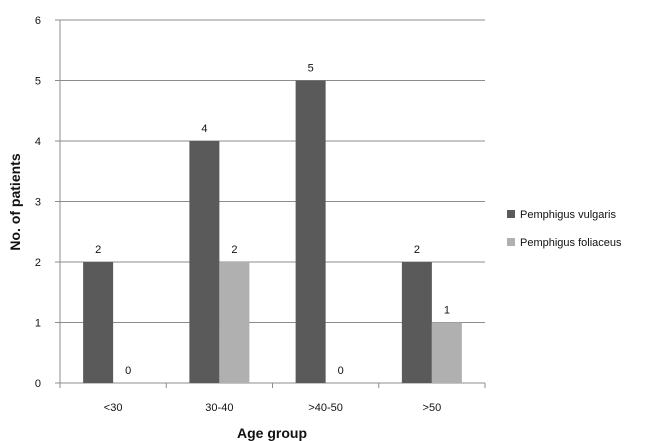 This screenshot has width=663, height=441. Describe the element at coordinates (38, 142) in the screenshot. I see `y-tick-label: 4` at that location.